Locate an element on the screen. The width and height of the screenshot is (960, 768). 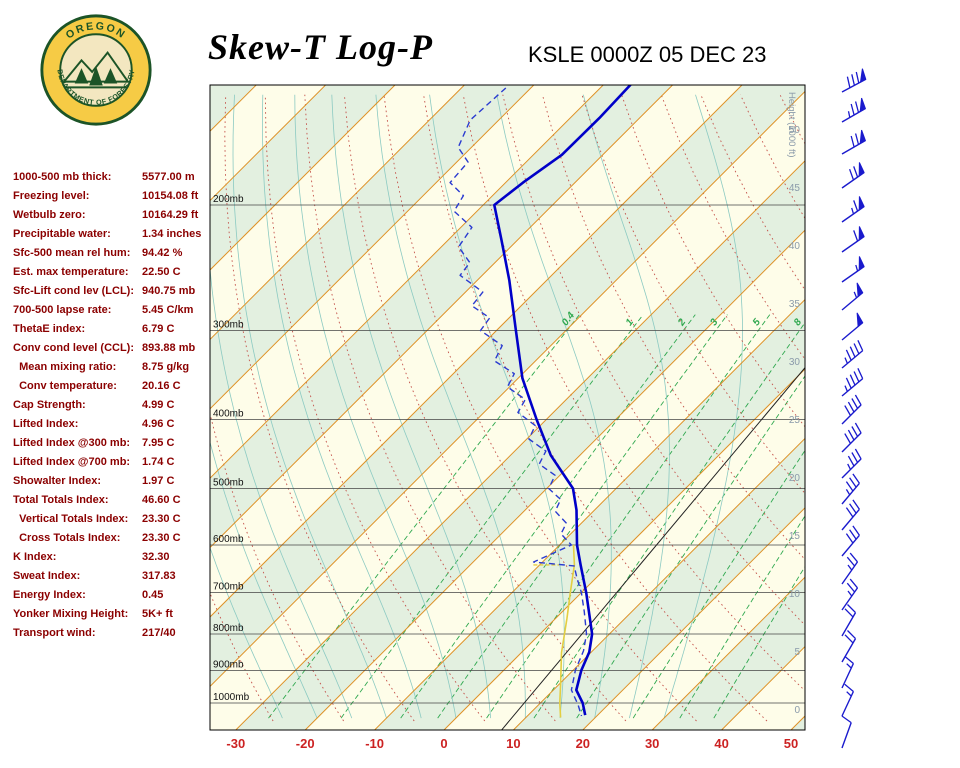
index-value: 8.75 g/kg is located at coordinates (166, 367).